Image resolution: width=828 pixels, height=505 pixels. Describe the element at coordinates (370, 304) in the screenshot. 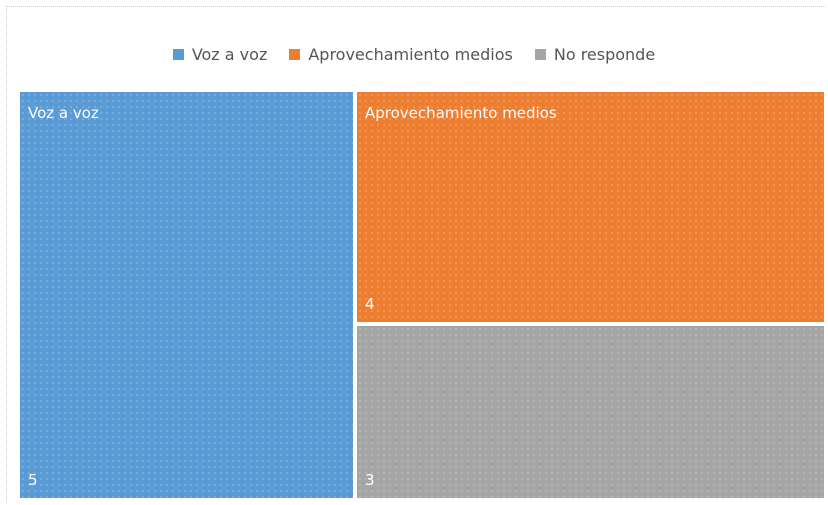

I see `tile-value-label-aprovechamiento-medios: 4` at that location.